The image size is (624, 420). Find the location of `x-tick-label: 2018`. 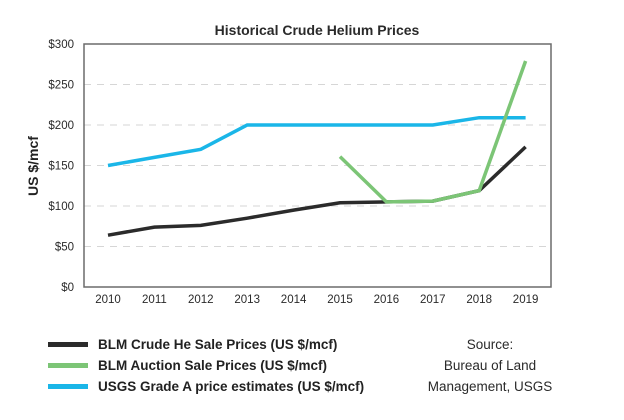

x-tick-label: 2018 is located at coordinates (479, 300).